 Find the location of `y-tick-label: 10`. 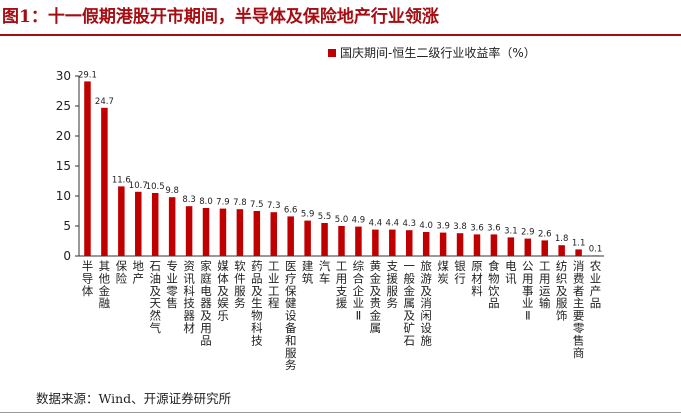

y-tick-label: 10 is located at coordinates (63, 196).